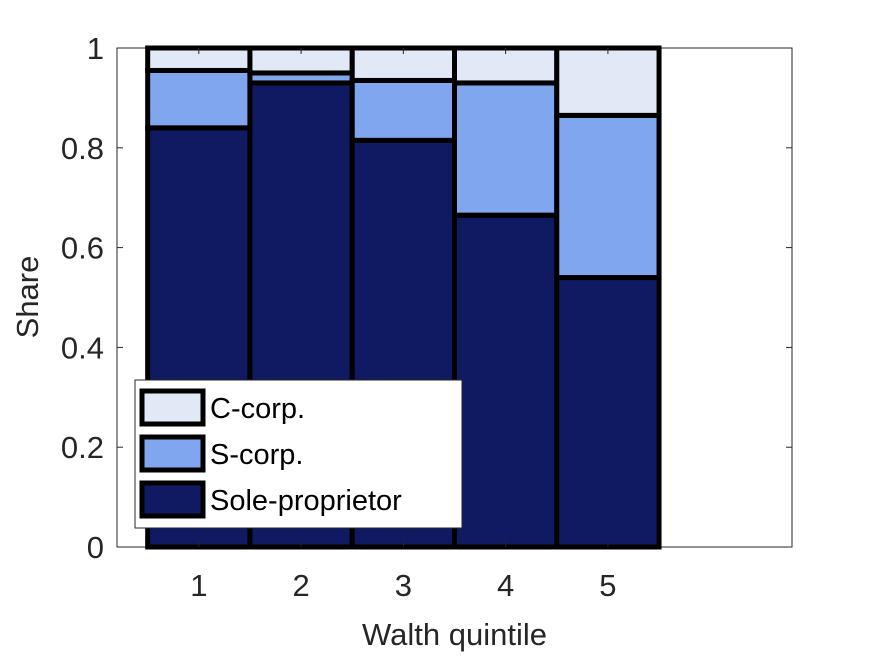 This screenshot has height=656, width=875. Describe the element at coordinates (607, 585) in the screenshot. I see `x-tick-label: 5` at that location.